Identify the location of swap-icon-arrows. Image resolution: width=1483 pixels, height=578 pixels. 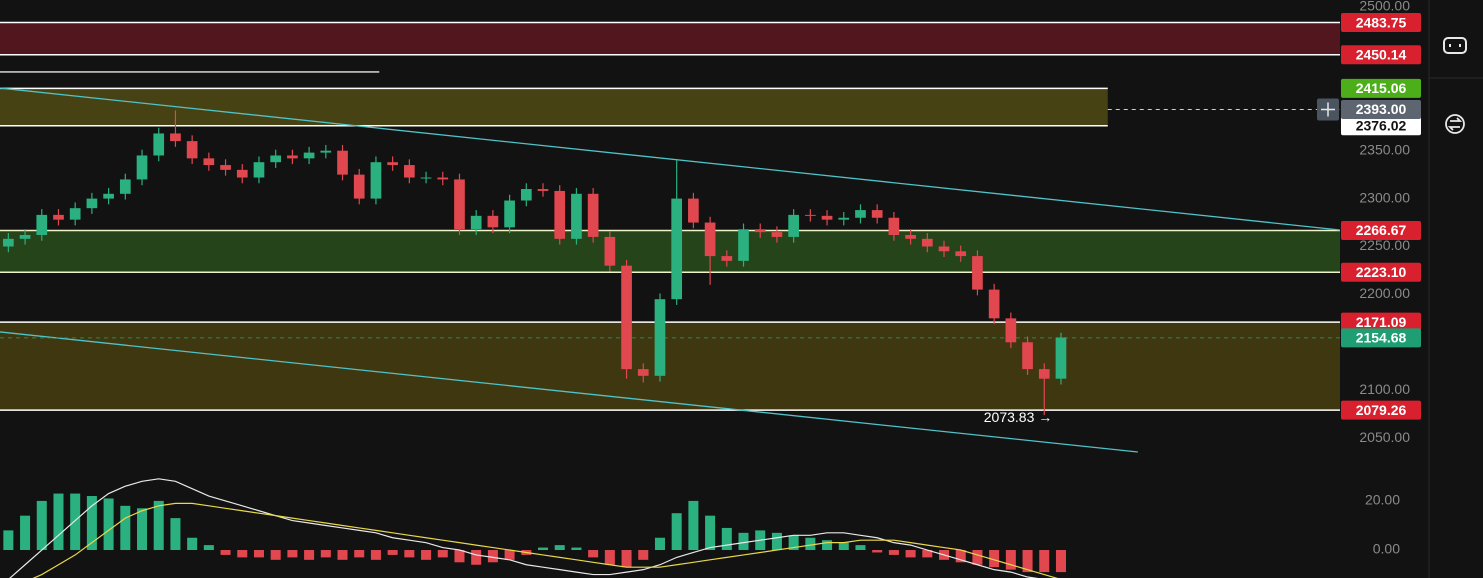
(1455, 124).